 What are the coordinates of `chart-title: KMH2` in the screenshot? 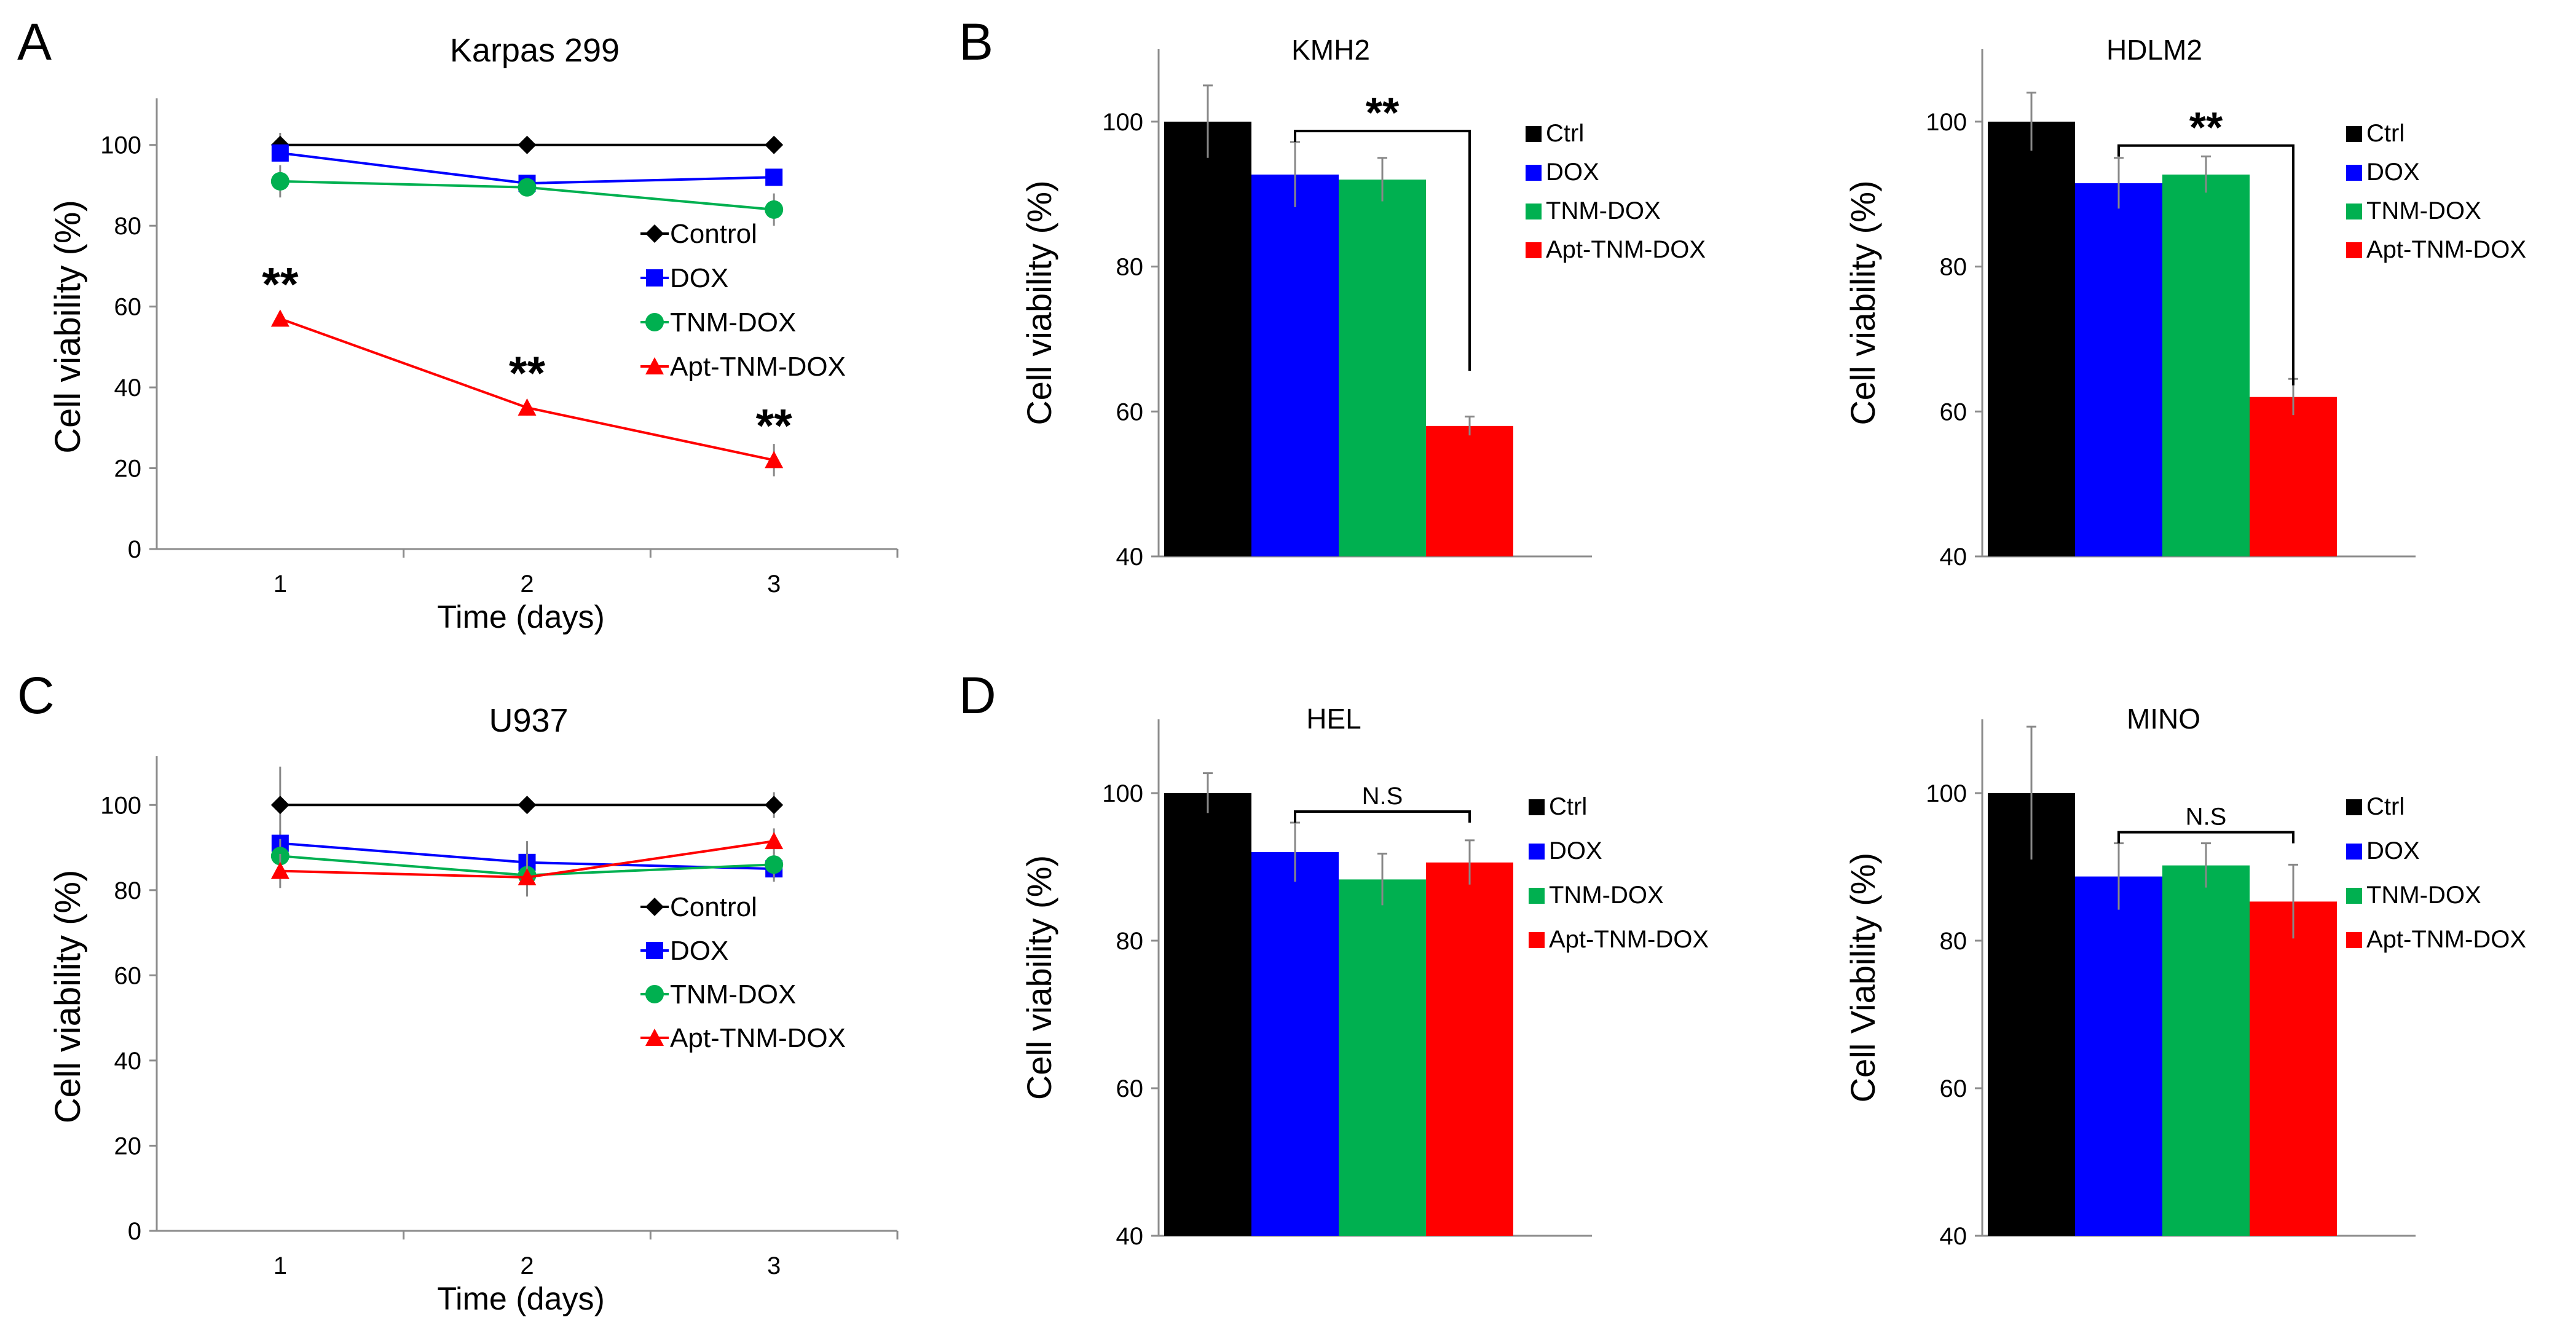 It's located at (1330, 50).